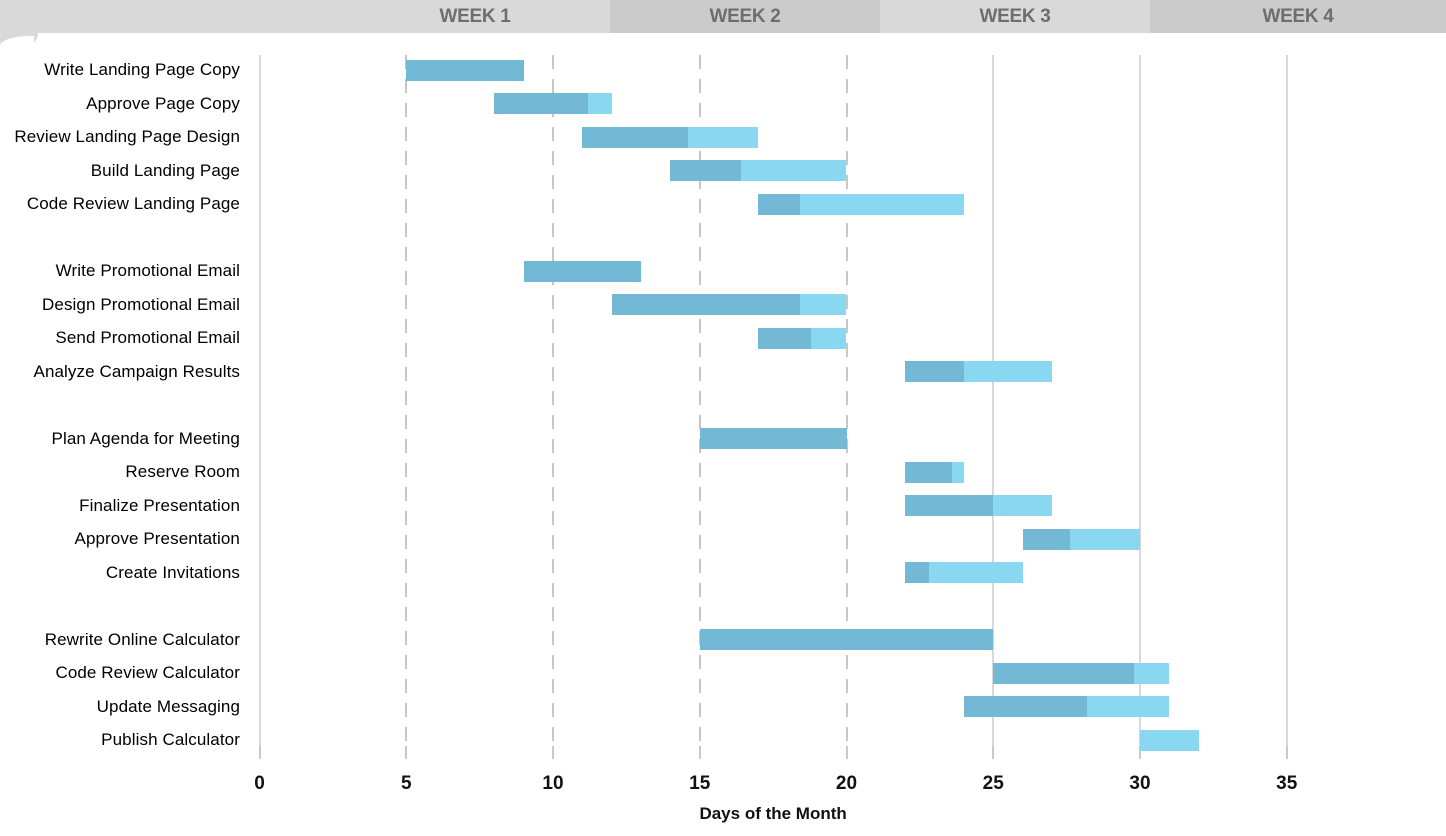 The image size is (1446, 836). I want to click on task-label: Publish Calculator, so click(170, 739).